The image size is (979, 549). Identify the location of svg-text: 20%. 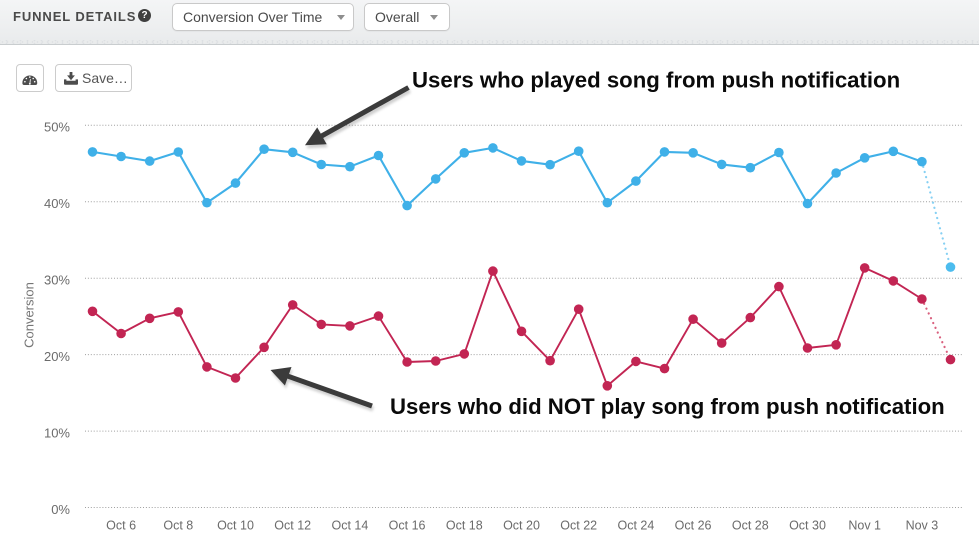
(57, 356).